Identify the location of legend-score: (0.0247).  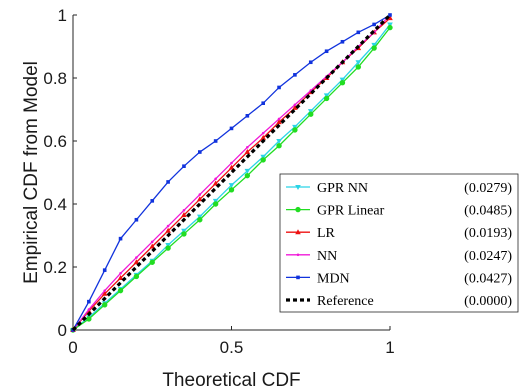
(488, 256).